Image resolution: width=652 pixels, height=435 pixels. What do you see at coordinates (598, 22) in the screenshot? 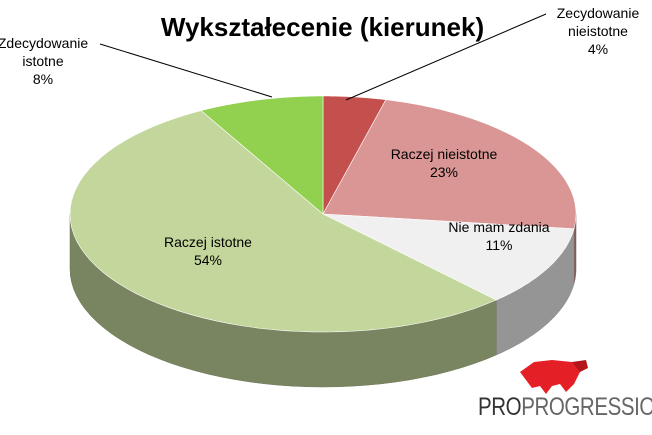
I see `category-label: Zecydowanie nieistotne` at bounding box center [598, 22].